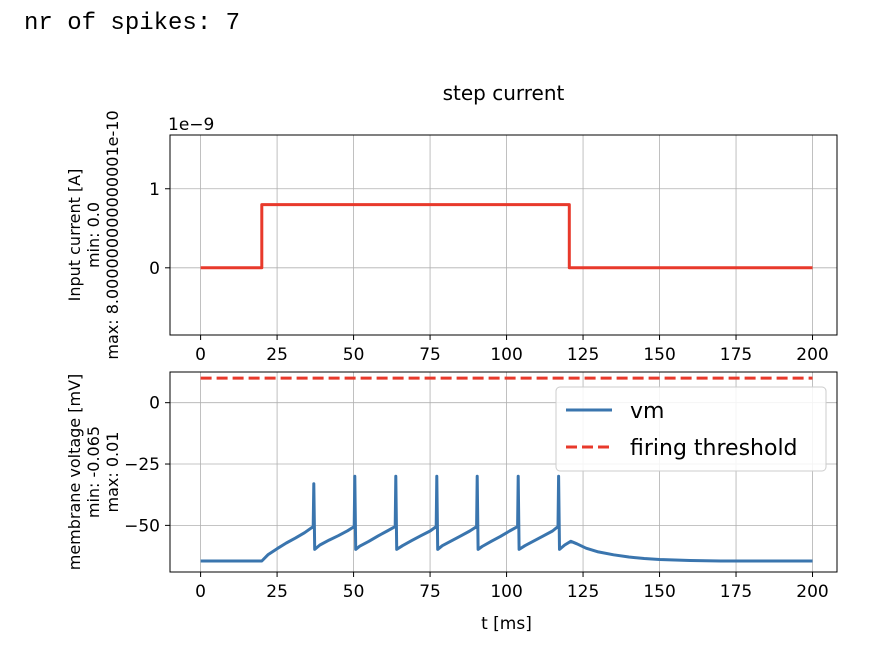 The width and height of the screenshot is (874, 662). I want to click on offset-label: 1e−9, so click(191, 125).